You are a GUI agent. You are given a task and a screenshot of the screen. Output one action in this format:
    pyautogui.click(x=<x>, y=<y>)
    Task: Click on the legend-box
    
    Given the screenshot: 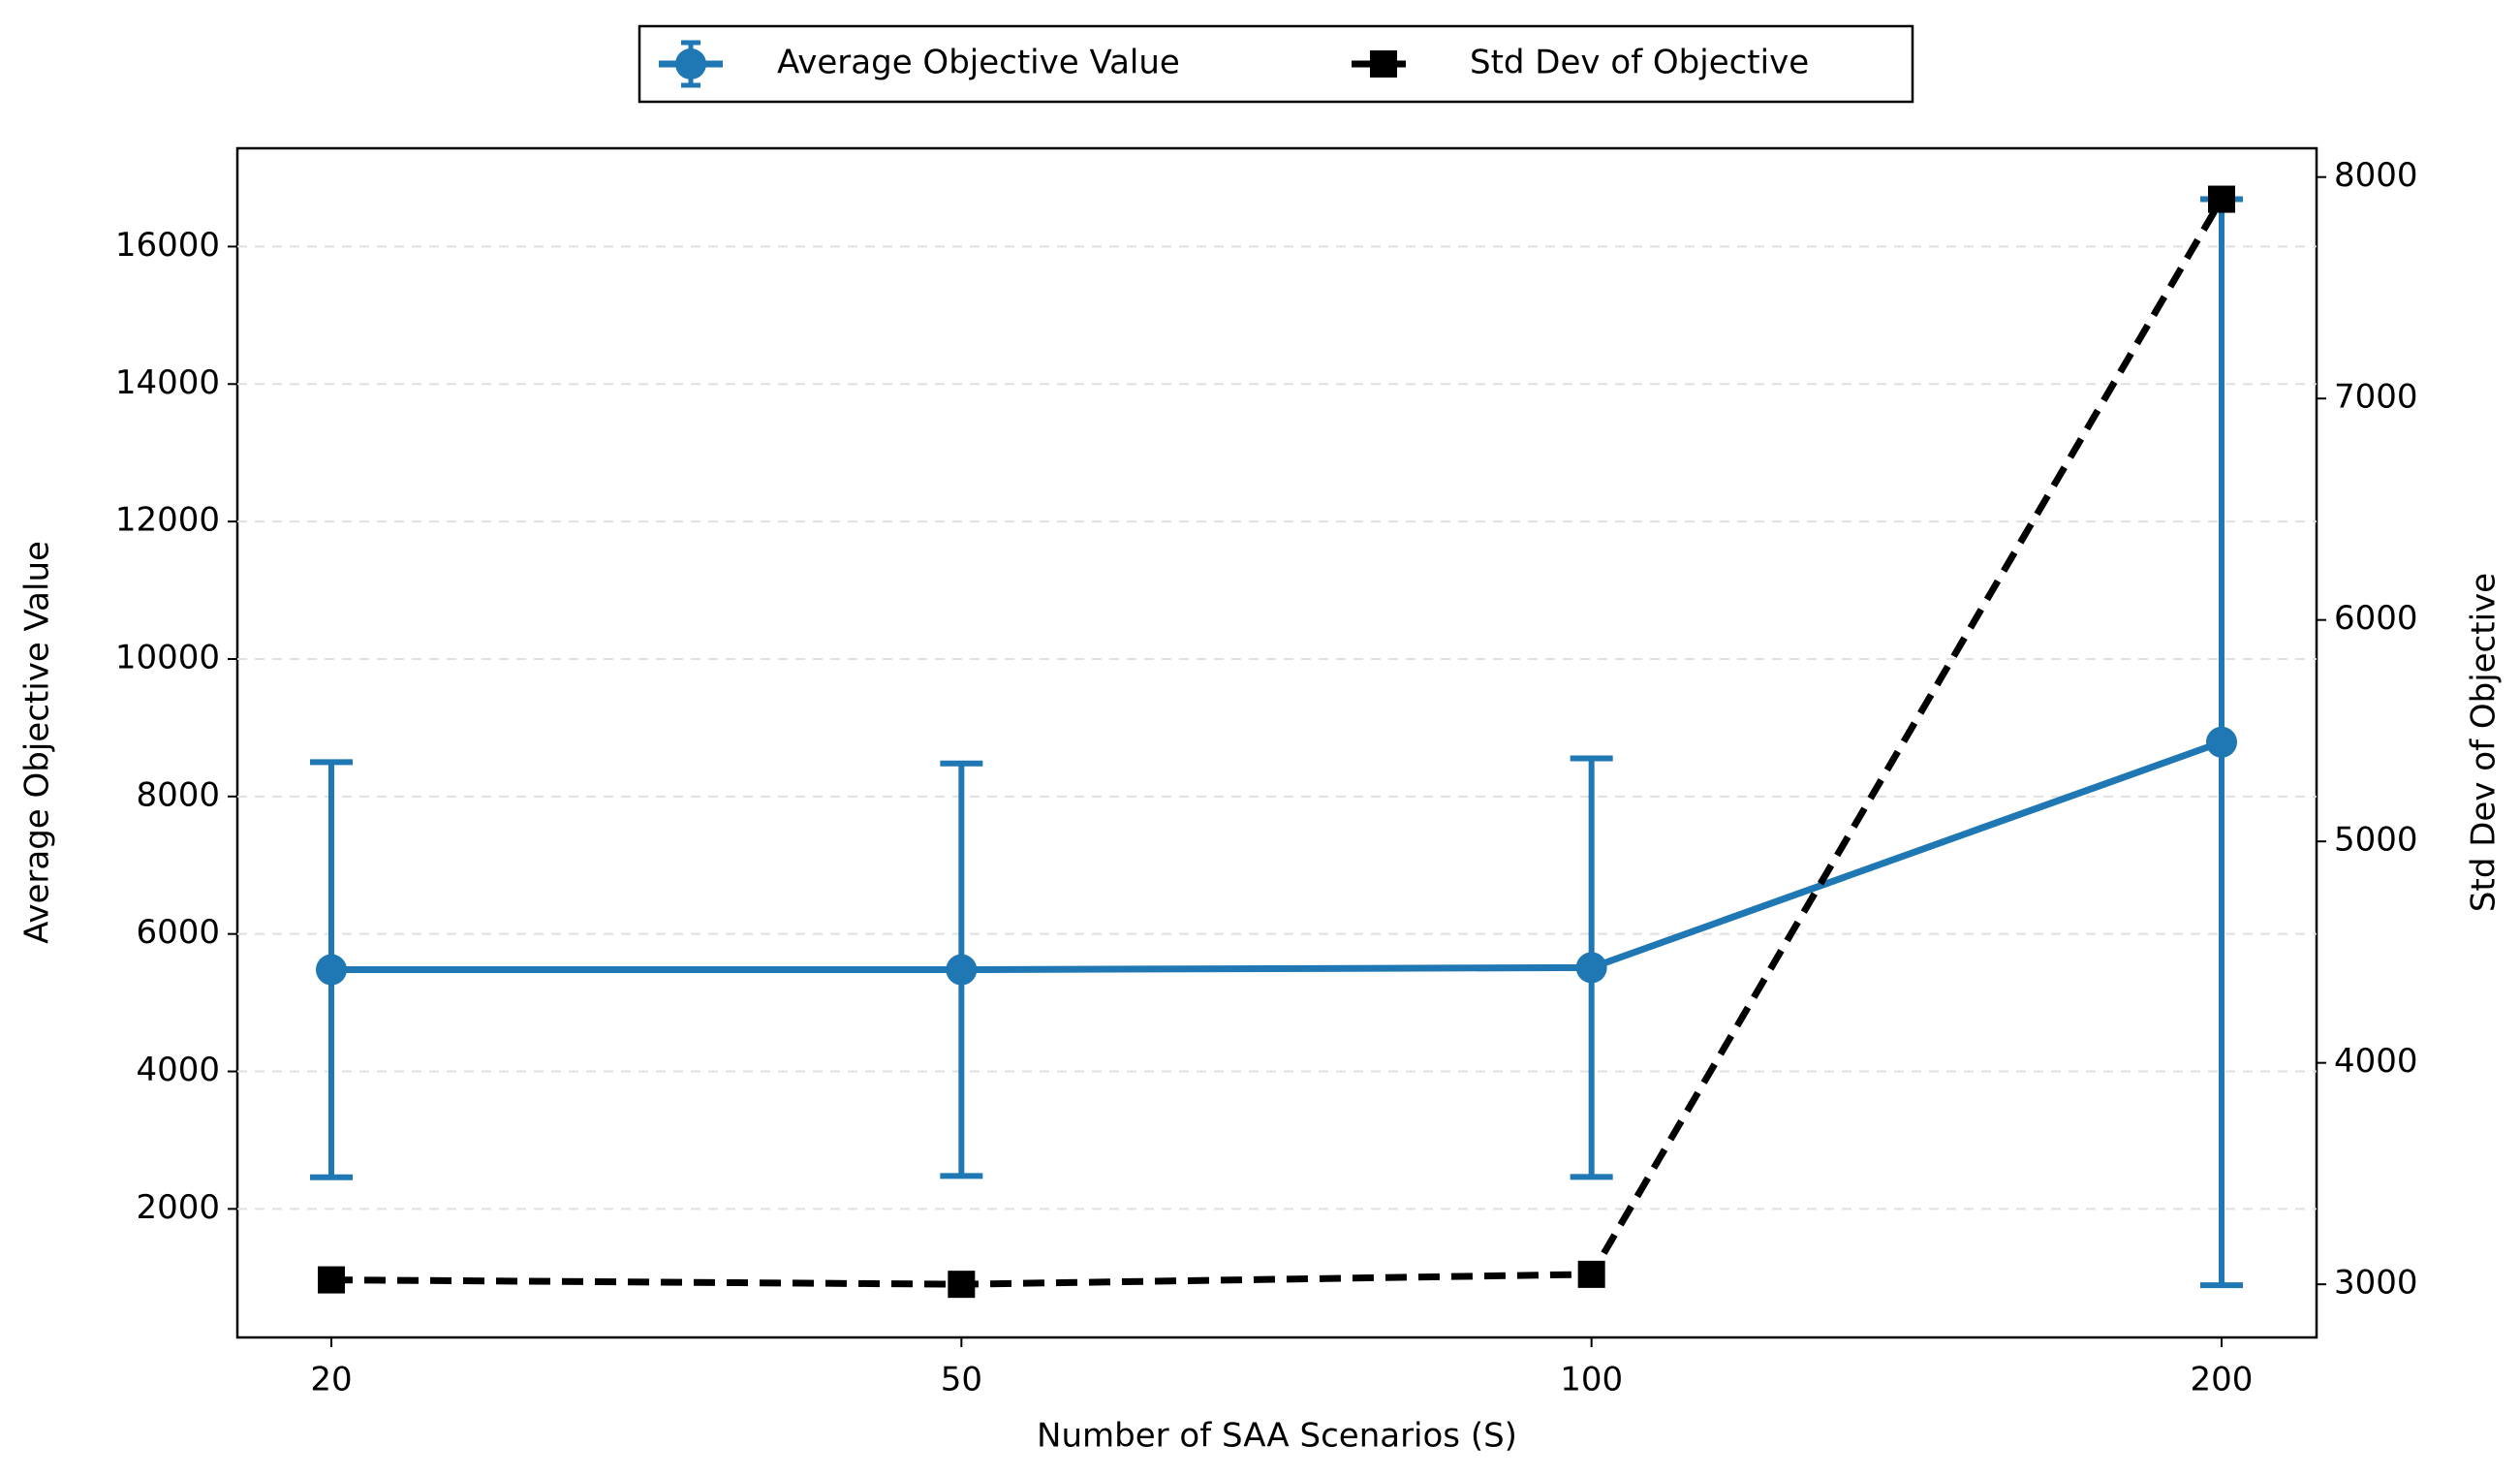 What is the action you would take?
    pyautogui.click(x=1276, y=64)
    